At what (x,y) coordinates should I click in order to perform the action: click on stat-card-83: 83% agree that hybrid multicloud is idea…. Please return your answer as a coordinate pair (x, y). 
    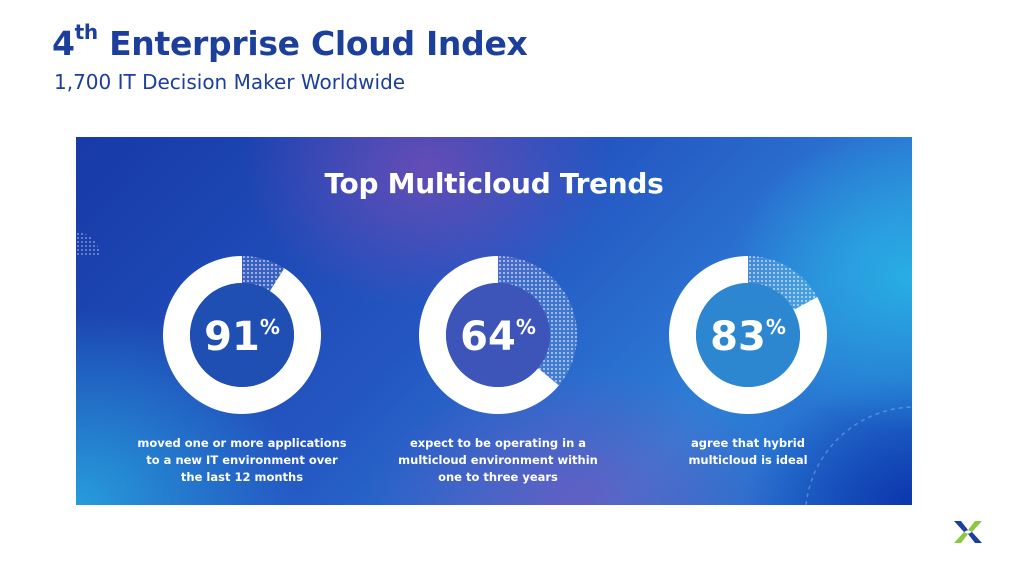
    Looking at the image, I should click on (748, 362).